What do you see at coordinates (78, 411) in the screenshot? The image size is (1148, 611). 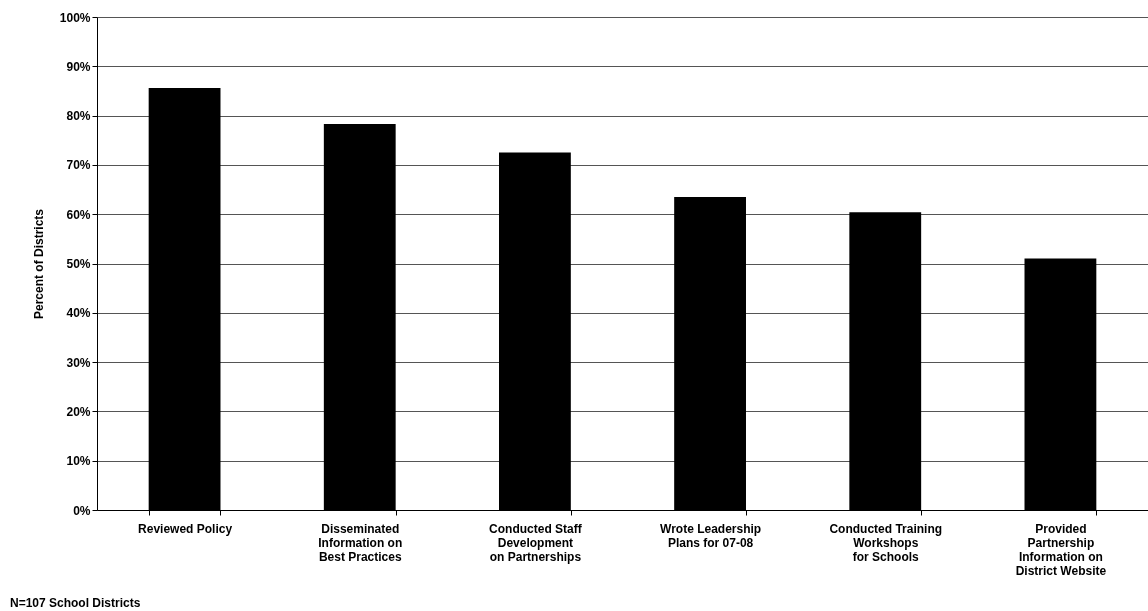 I see `y-tick-label: 20%` at bounding box center [78, 411].